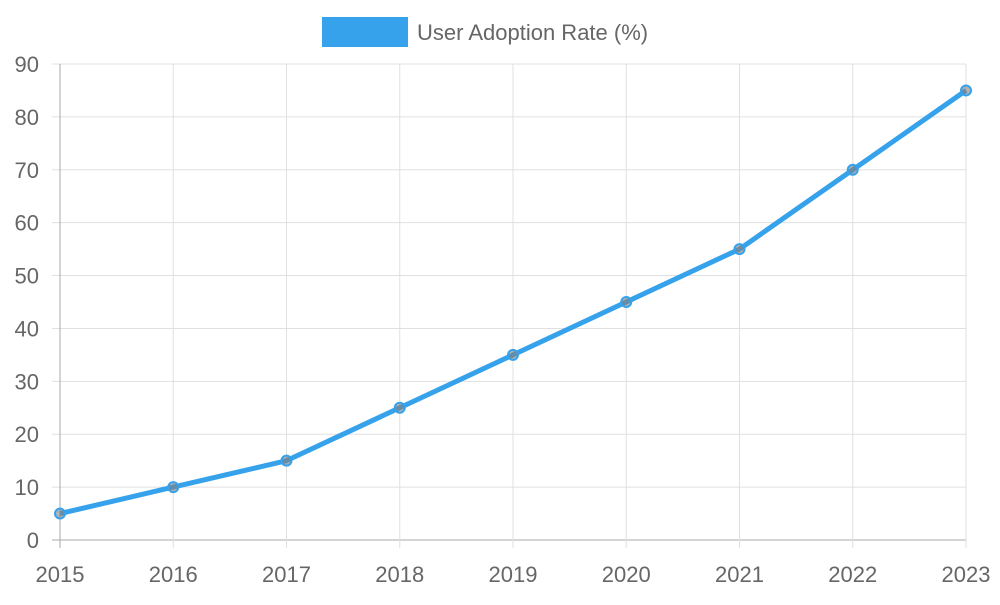  What do you see at coordinates (966, 574) in the screenshot?
I see `x-tick-label: 2023` at bounding box center [966, 574].